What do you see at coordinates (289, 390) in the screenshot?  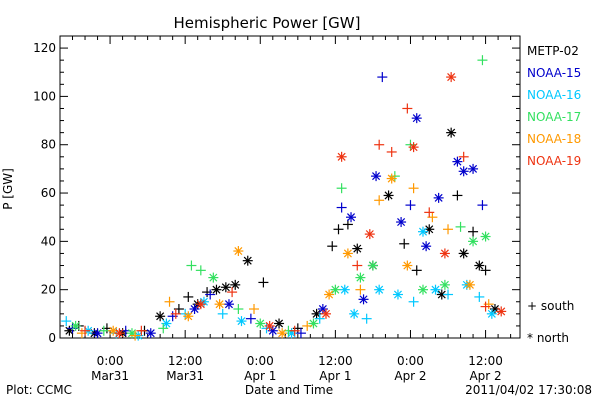 I see `x-axis-label: Date and Time` at bounding box center [289, 390].